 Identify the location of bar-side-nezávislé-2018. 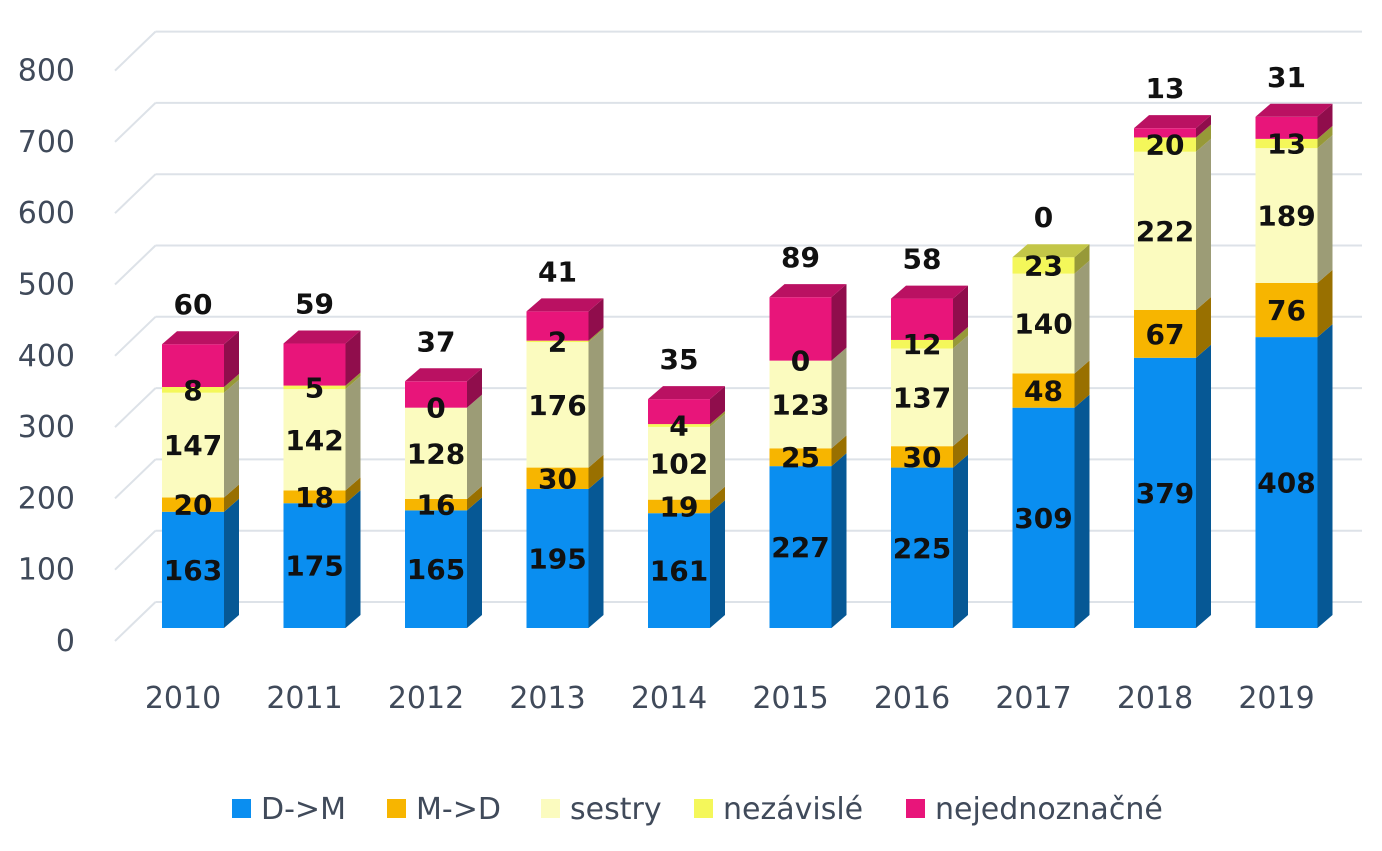
(1203, 138).